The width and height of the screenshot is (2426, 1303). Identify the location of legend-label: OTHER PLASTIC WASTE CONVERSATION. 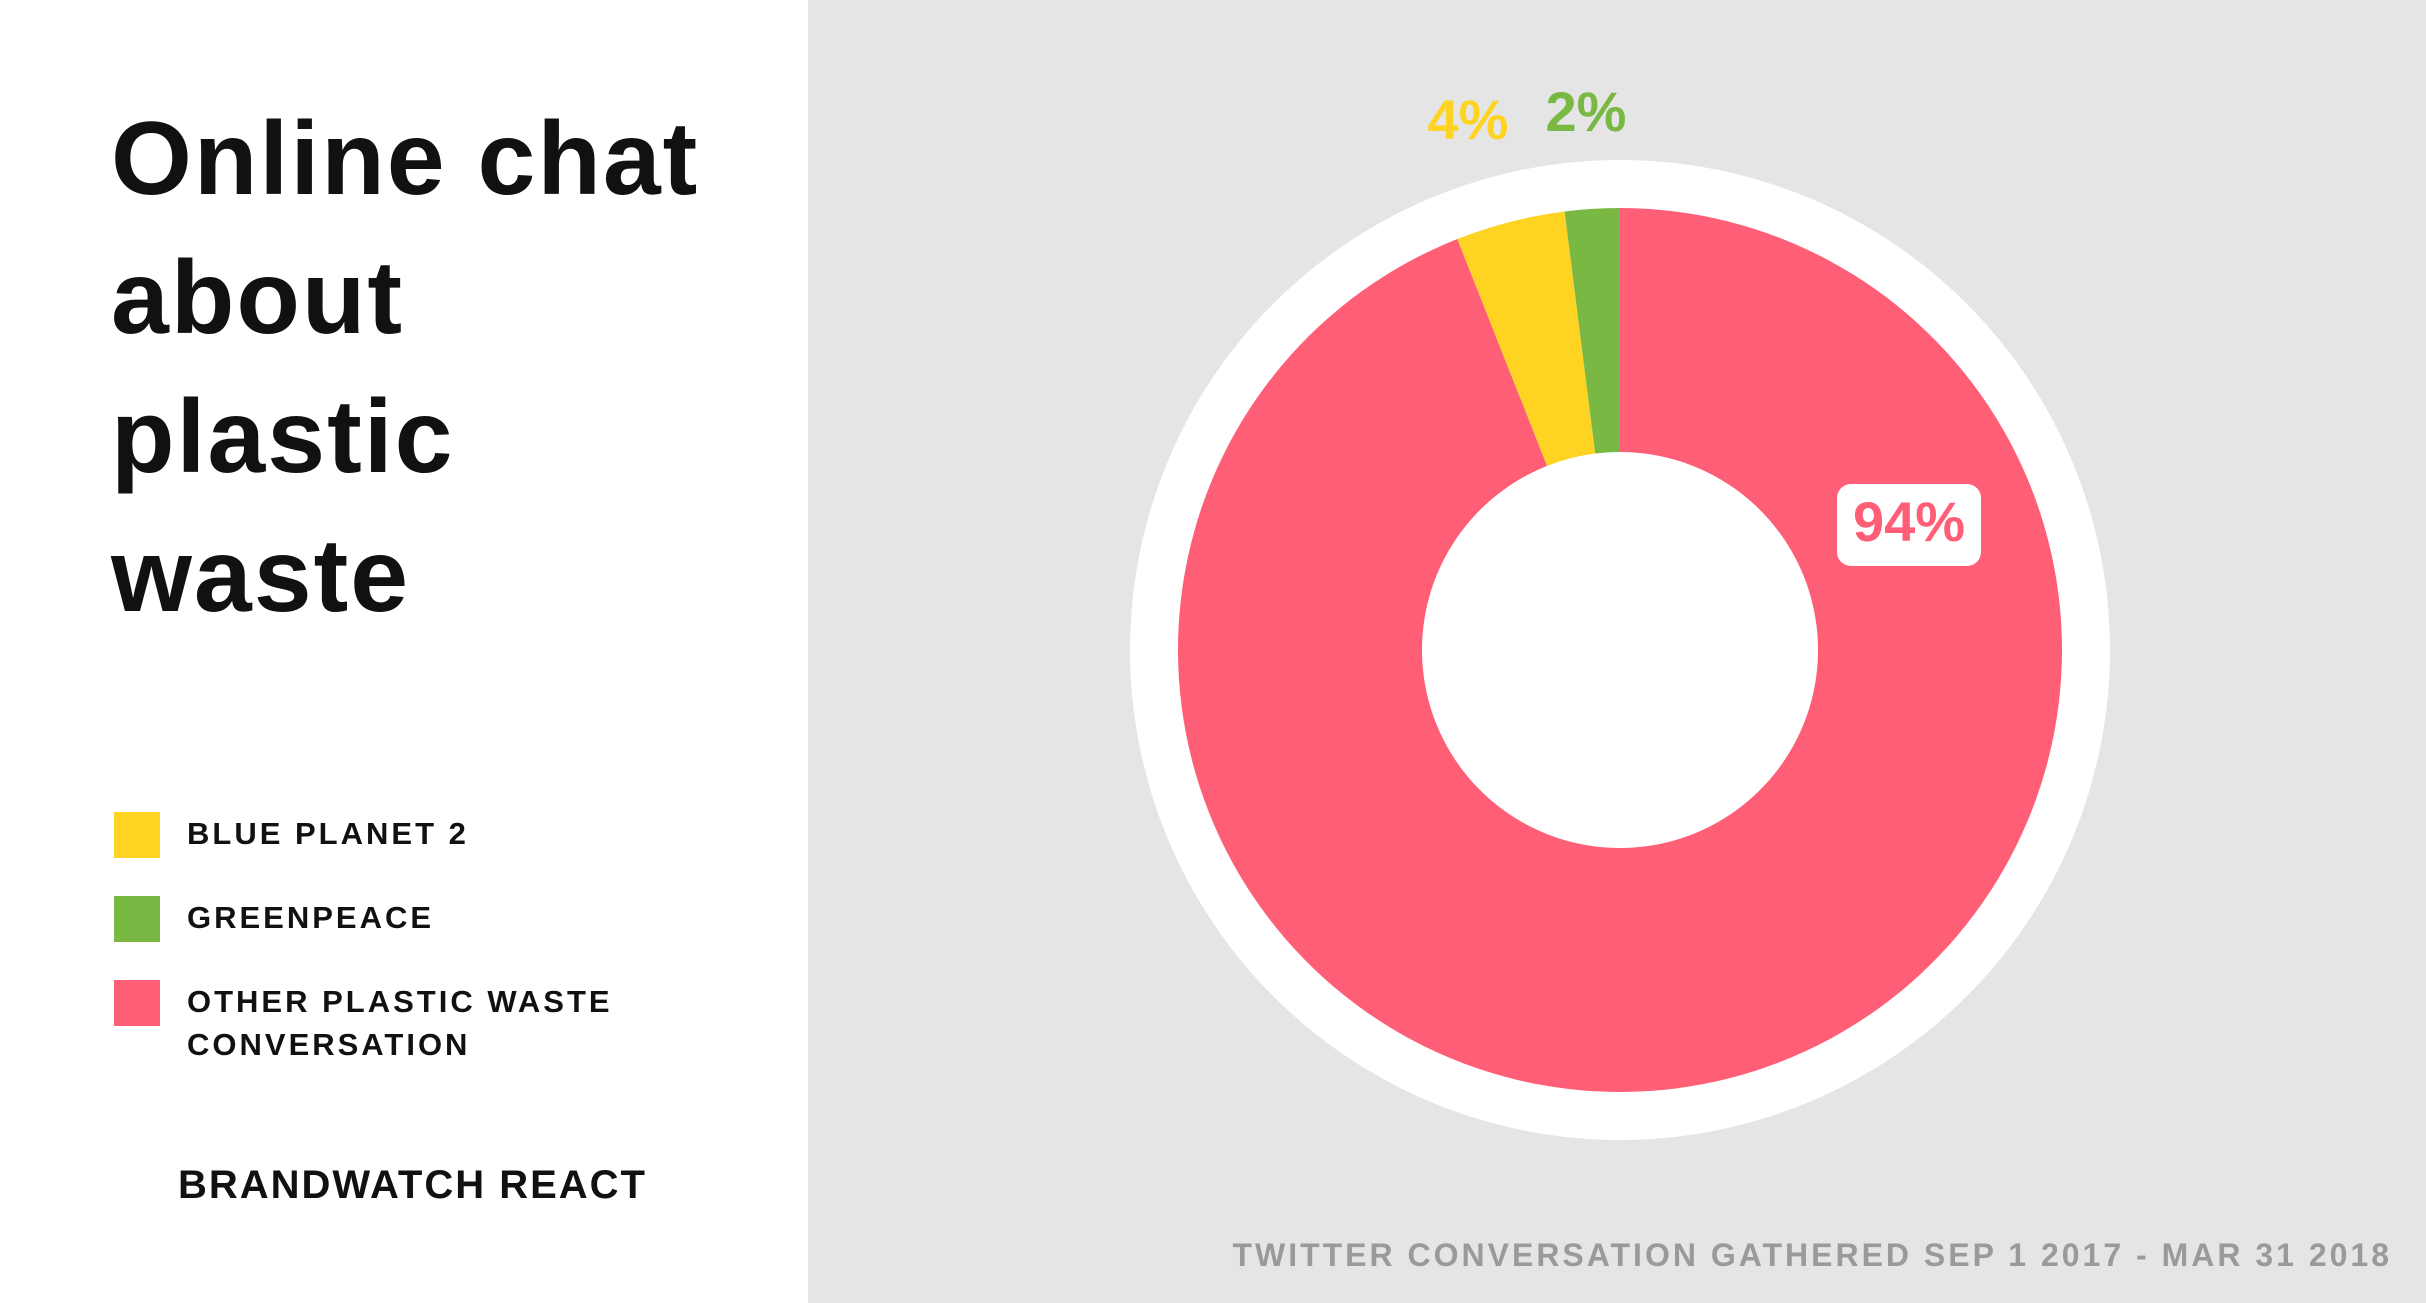
(400, 1023).